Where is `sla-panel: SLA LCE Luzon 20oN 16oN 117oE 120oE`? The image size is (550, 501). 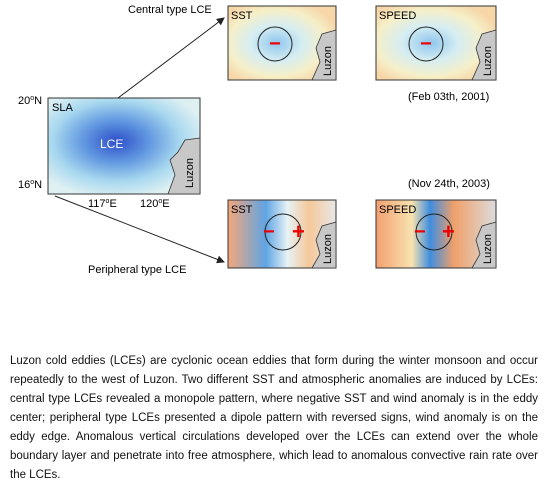 sla-panel: SLA LCE Luzon 20oN 16oN 117oE 120oE is located at coordinates (109, 152).